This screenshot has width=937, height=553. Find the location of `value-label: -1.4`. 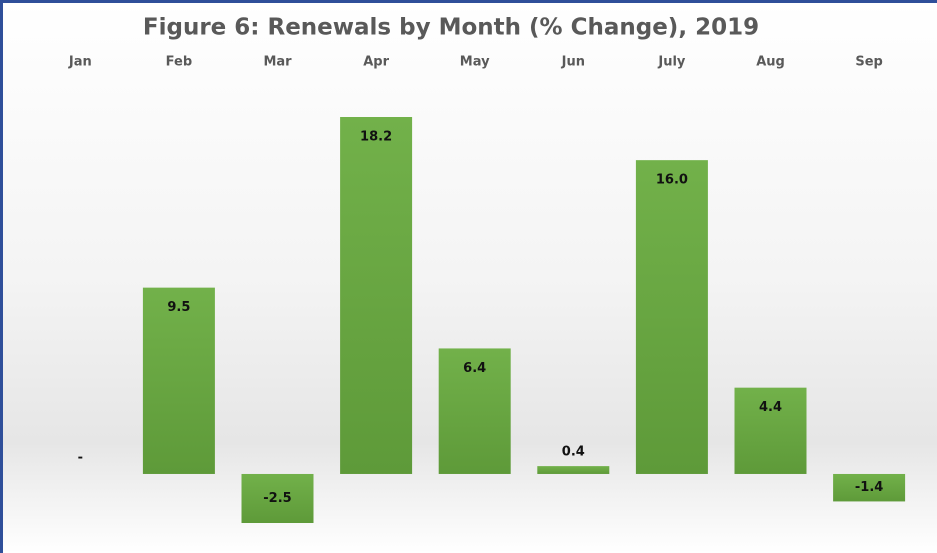

value-label: -1.4 is located at coordinates (869, 487).